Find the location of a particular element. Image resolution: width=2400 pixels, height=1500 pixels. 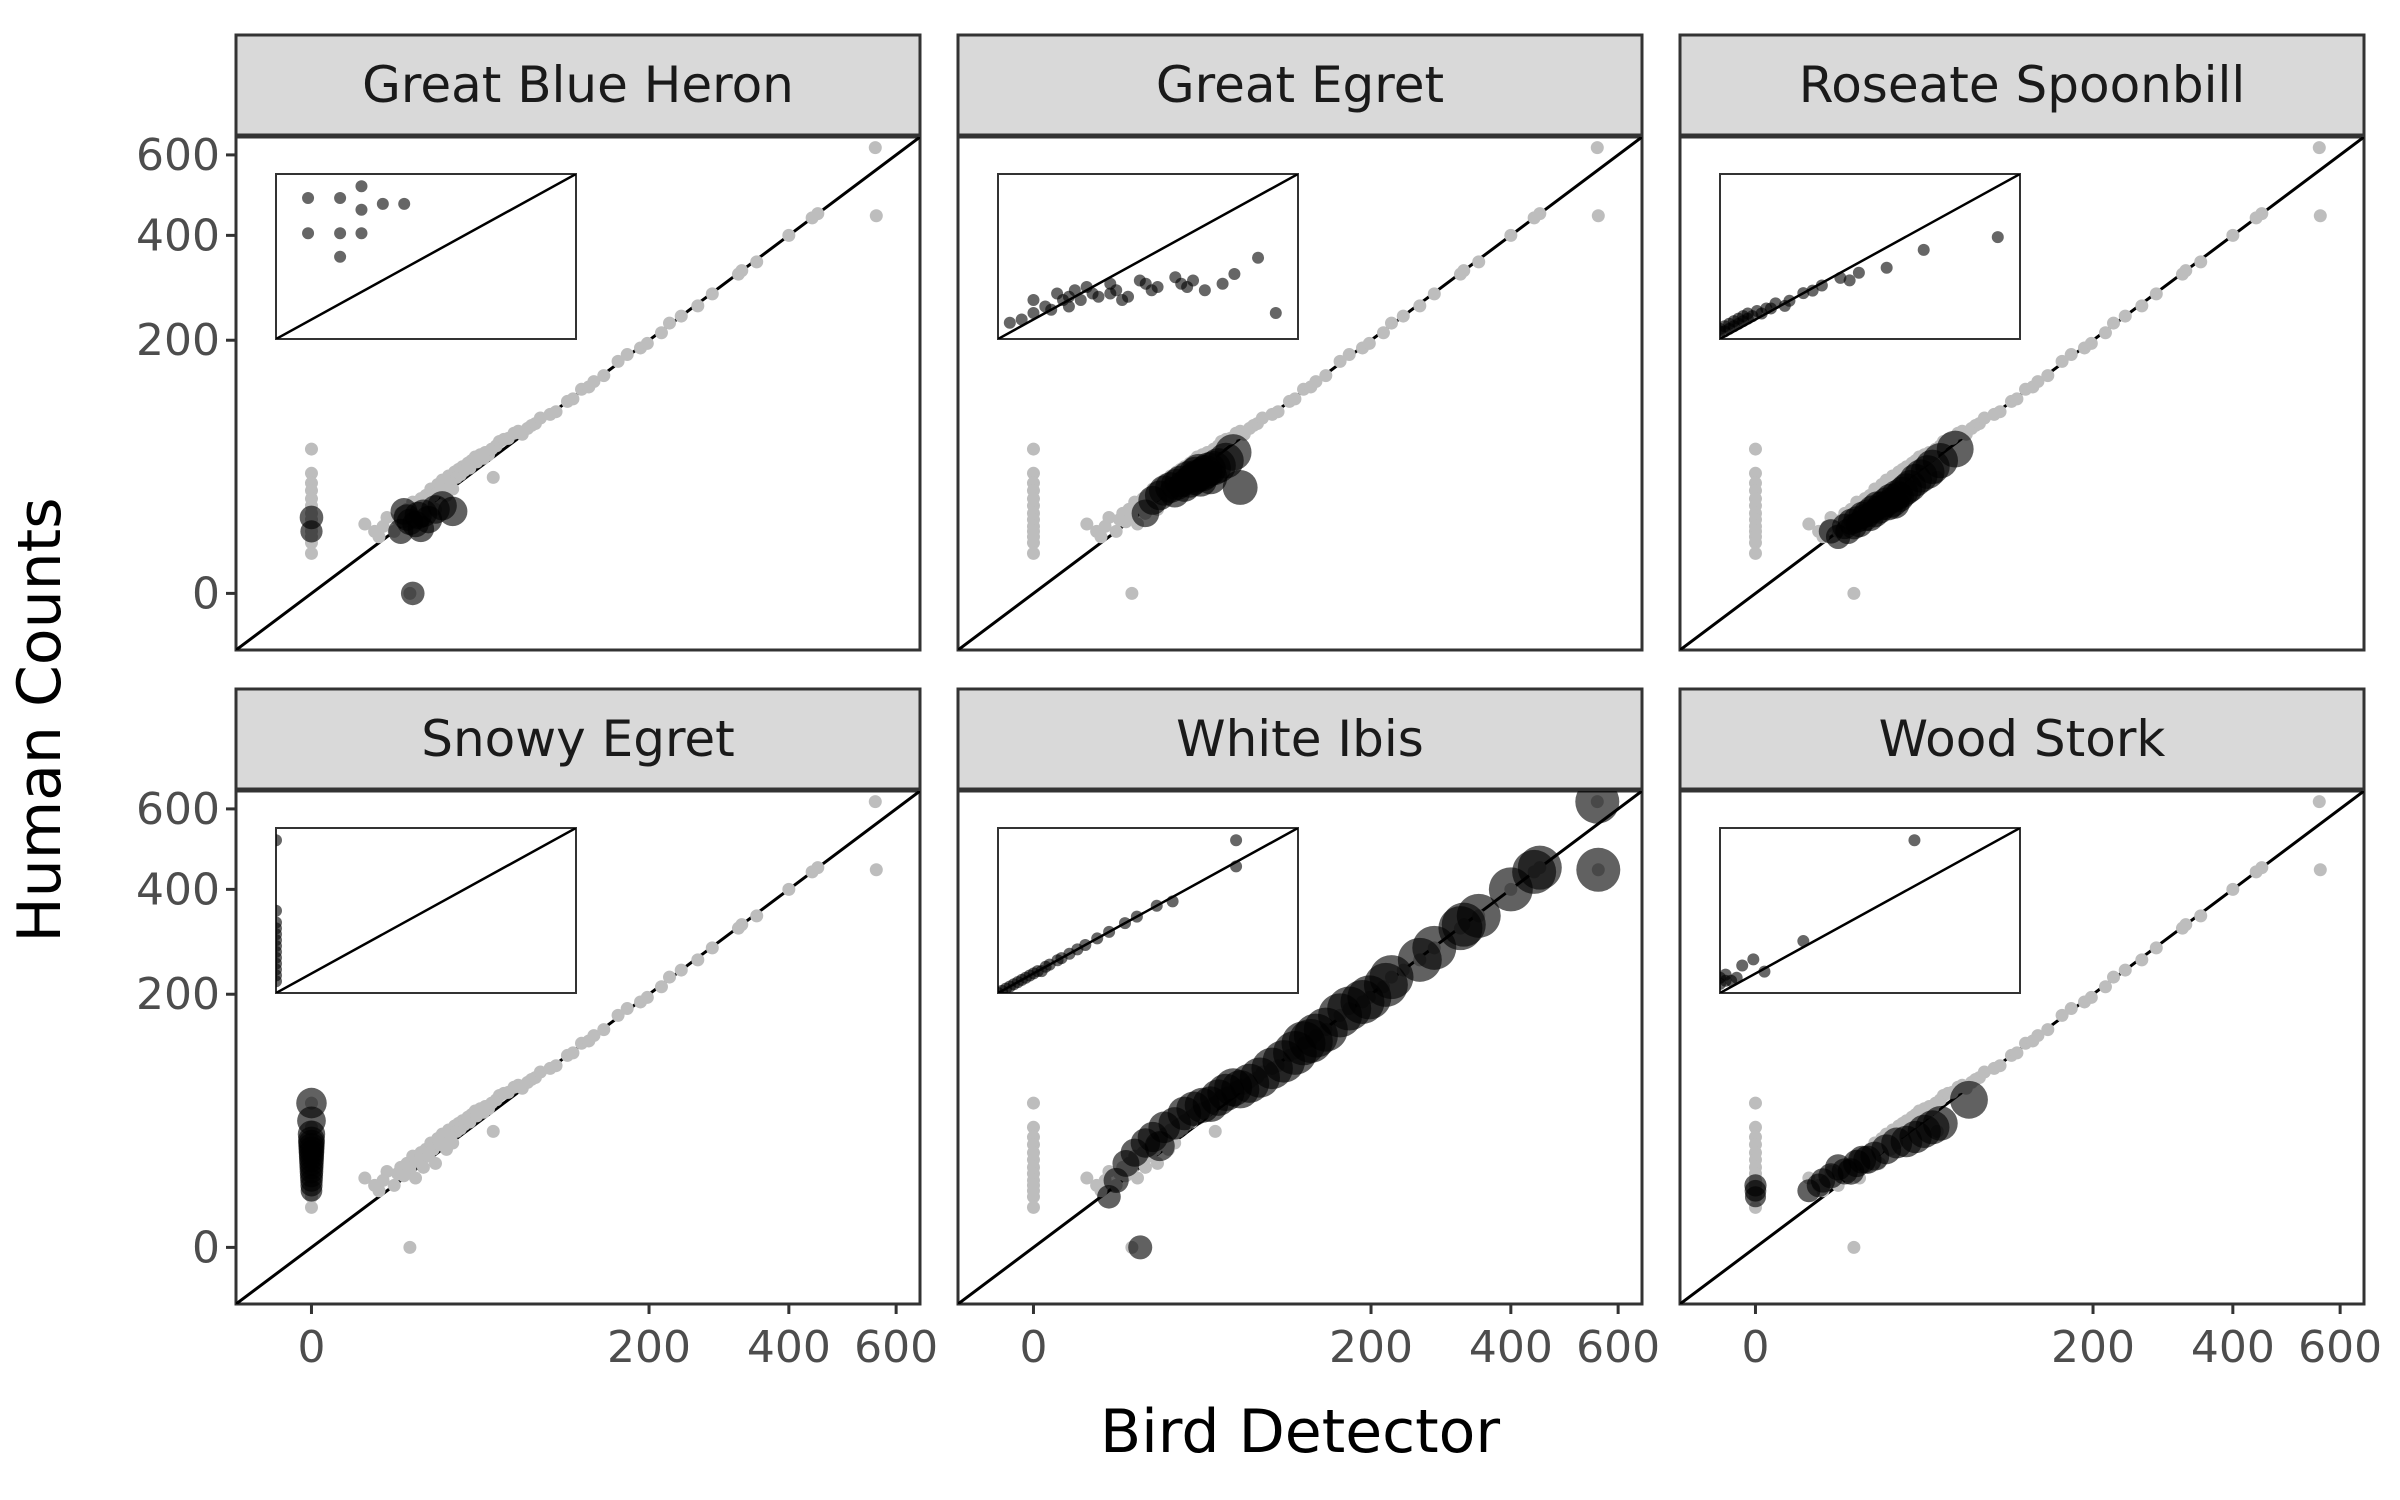

strip-wood-stork is located at coordinates (2022, 739).